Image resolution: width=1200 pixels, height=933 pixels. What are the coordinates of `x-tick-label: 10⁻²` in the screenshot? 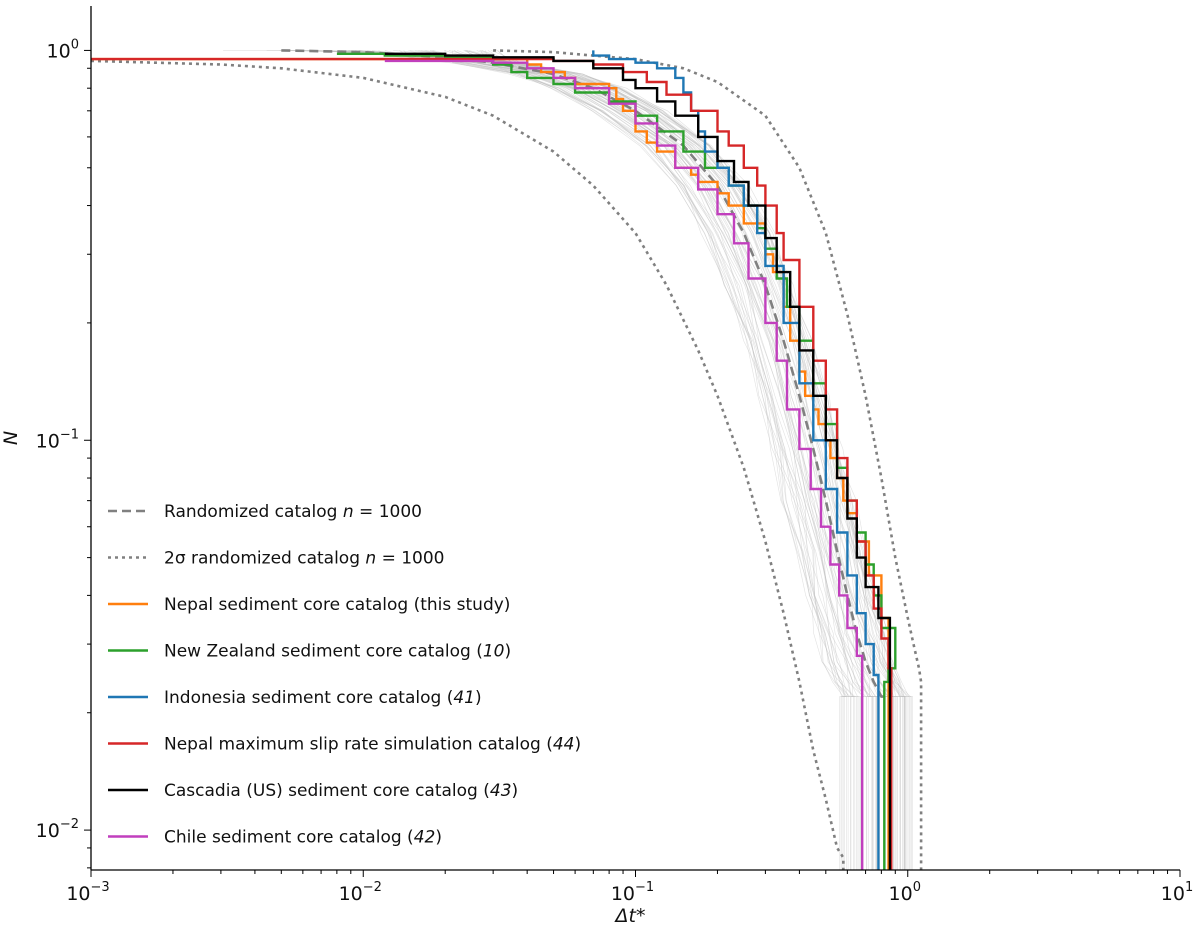 It's located at (360, 892).